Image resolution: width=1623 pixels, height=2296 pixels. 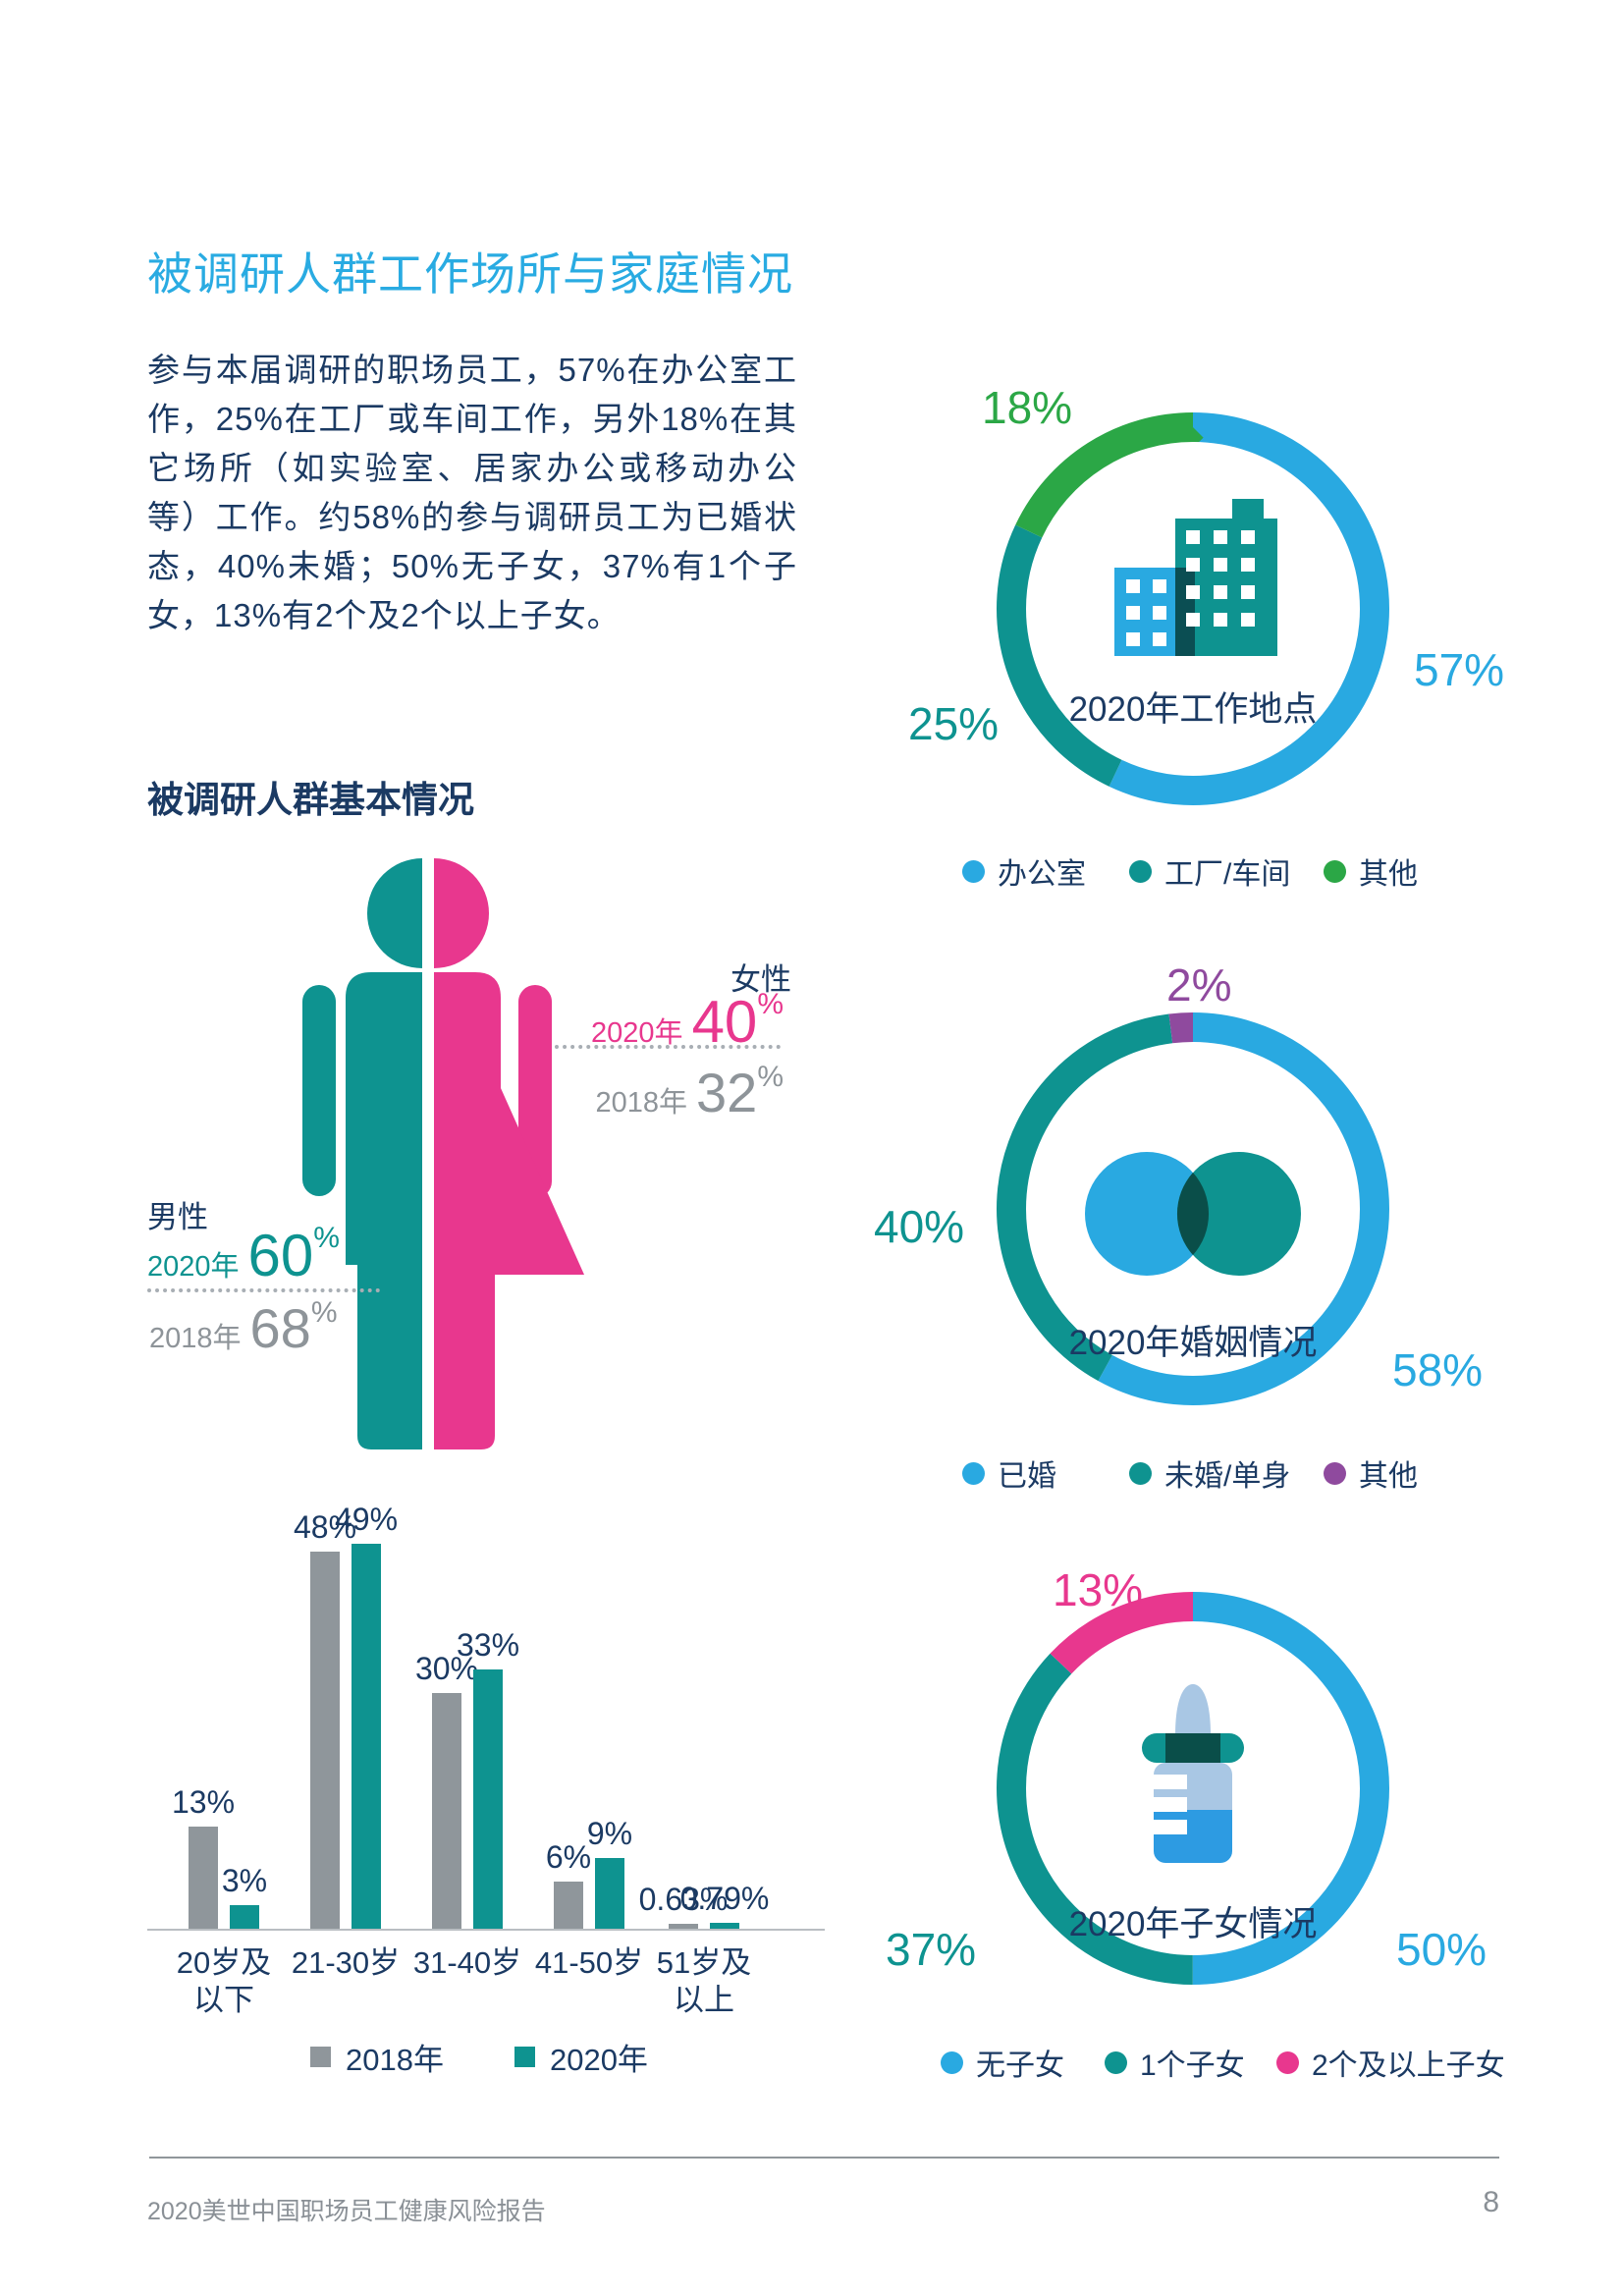 What do you see at coordinates (824, 2158) in the screenshot?
I see `footer-divider` at bounding box center [824, 2158].